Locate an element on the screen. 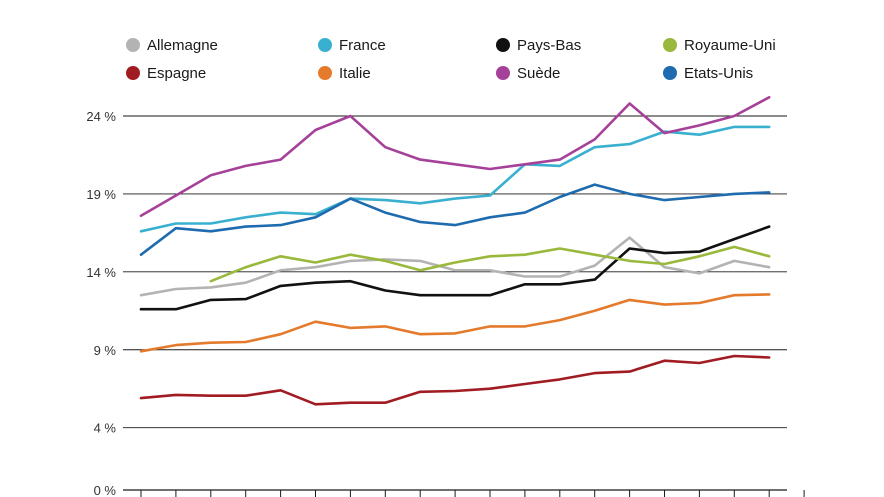  legend-label: France is located at coordinates (362, 45).